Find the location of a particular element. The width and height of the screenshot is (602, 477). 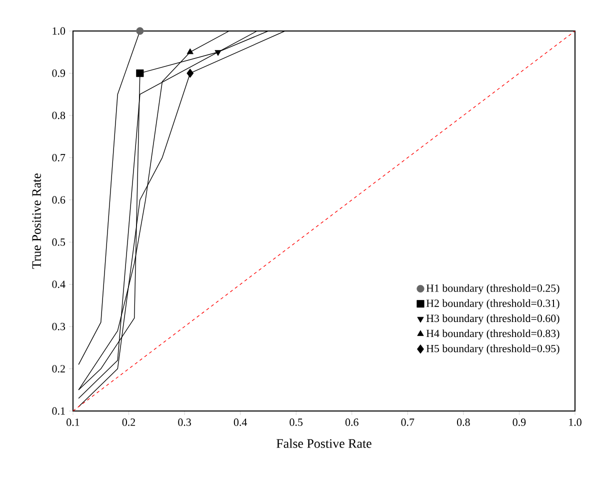

y-tick-label: 0.9 is located at coordinates (59, 73).